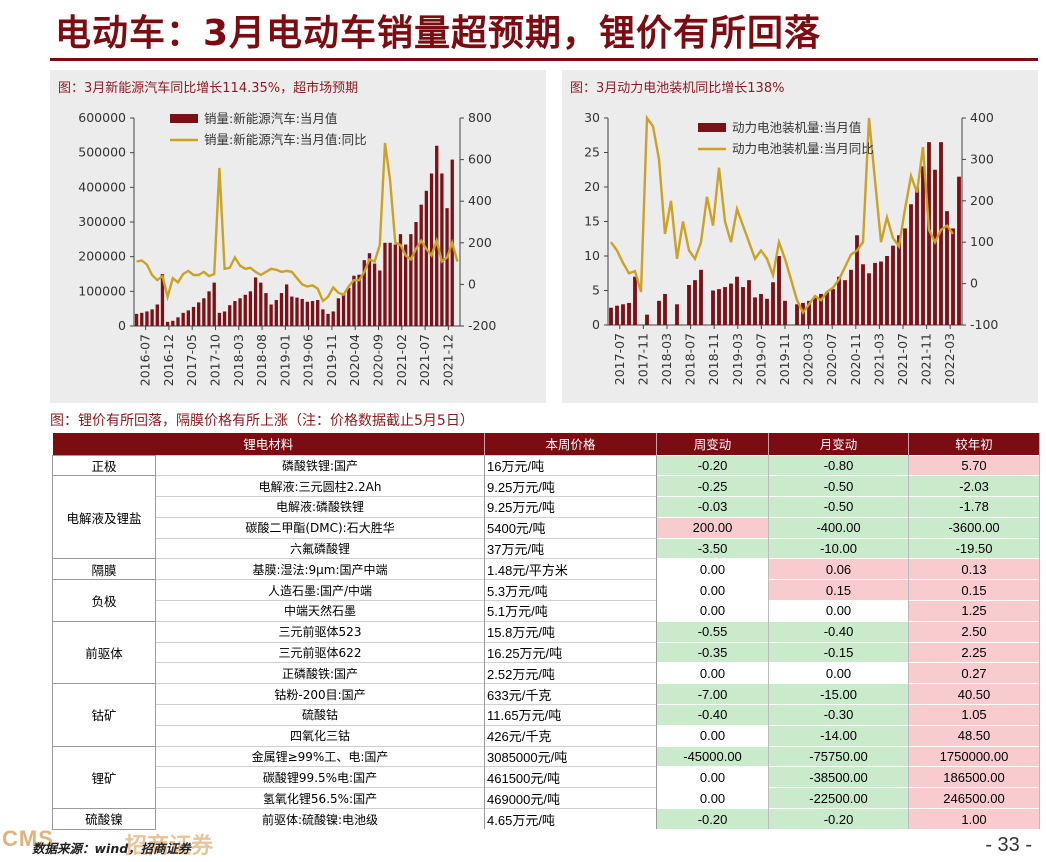  I want to click on x-tick-label: 2017-07, so click(619, 359).